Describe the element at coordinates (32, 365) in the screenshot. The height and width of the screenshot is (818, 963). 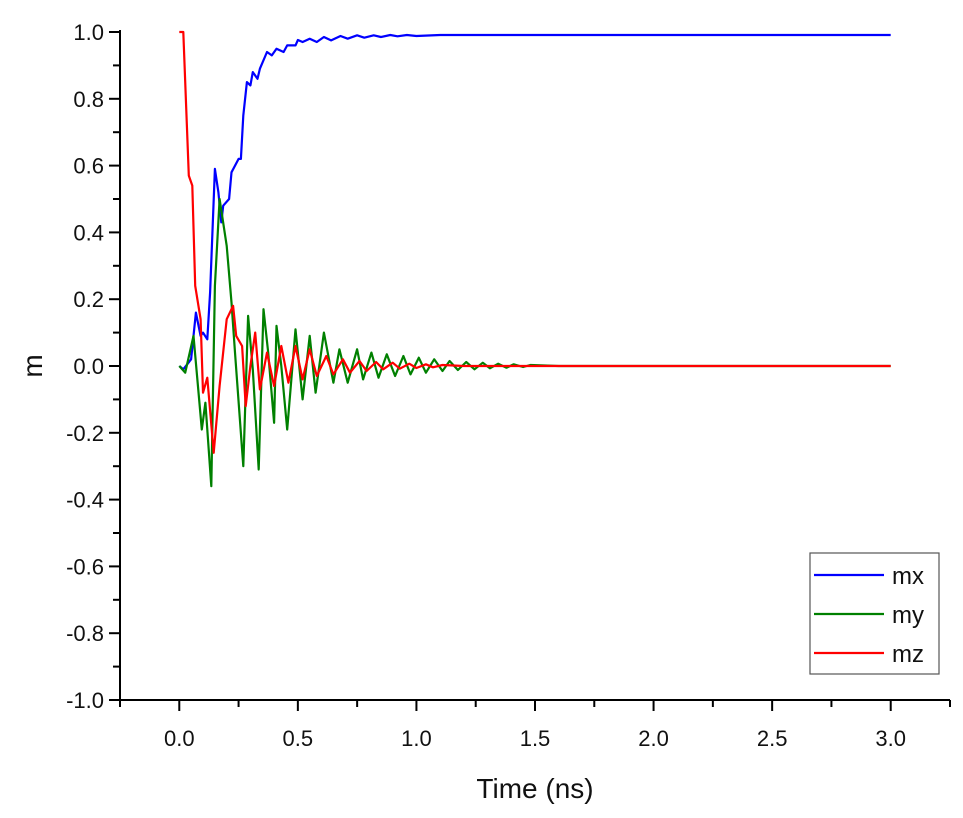
I see `y-axis-title: m` at that location.